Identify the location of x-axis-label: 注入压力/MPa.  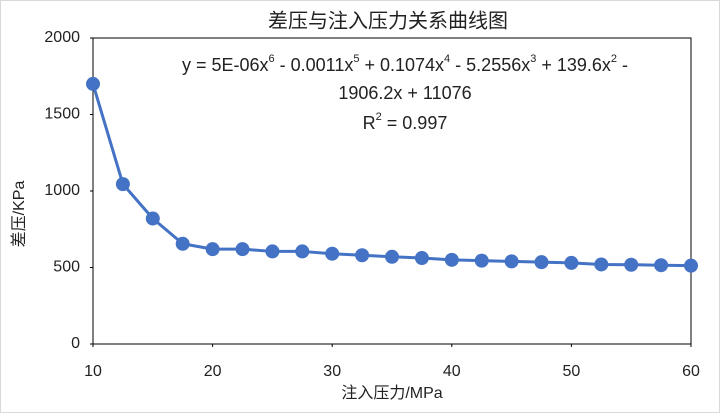
(391, 393).